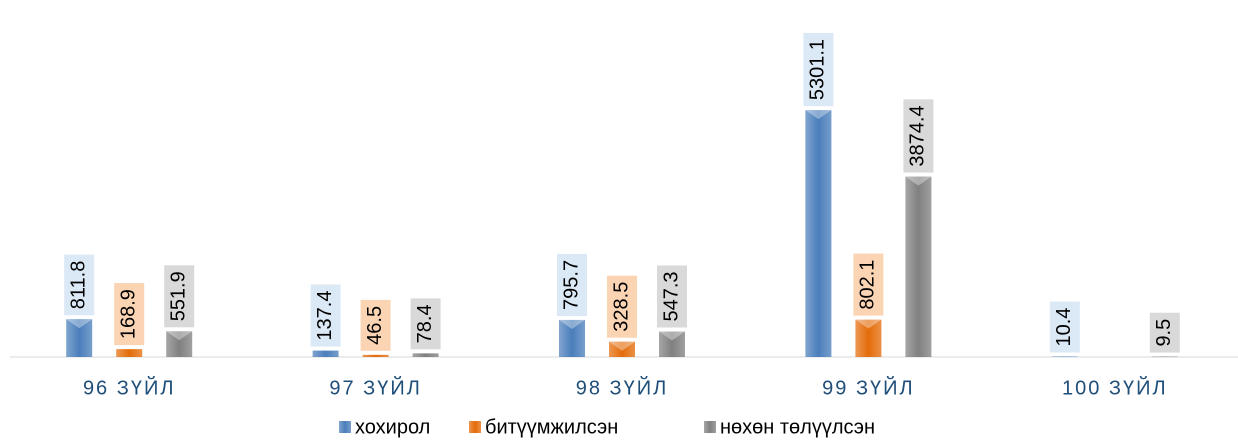 The height and width of the screenshot is (441, 1238). I want to click on data-label: 547.3, so click(671, 296).